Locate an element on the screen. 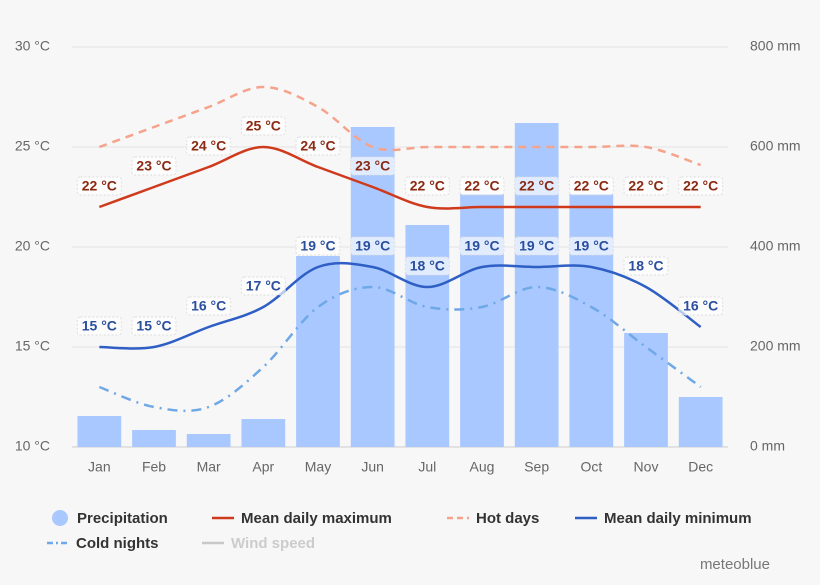 Image resolution: width=820 pixels, height=585 pixels. legend-label: Cold nights is located at coordinates (117, 543).